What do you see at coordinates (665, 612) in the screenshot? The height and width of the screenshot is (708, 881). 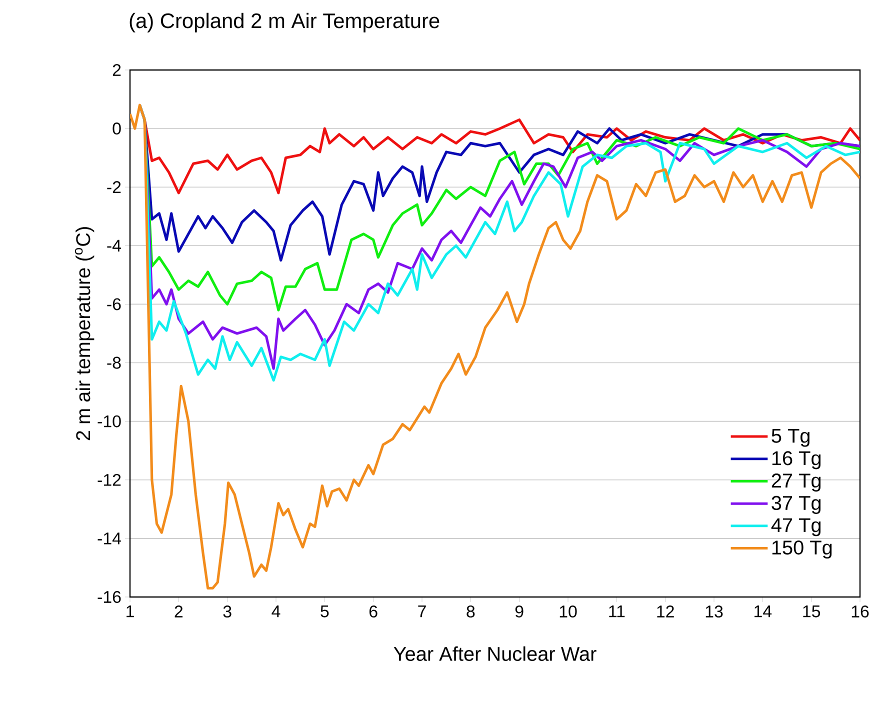 I see `x-tick-label: 12` at bounding box center [665, 612].